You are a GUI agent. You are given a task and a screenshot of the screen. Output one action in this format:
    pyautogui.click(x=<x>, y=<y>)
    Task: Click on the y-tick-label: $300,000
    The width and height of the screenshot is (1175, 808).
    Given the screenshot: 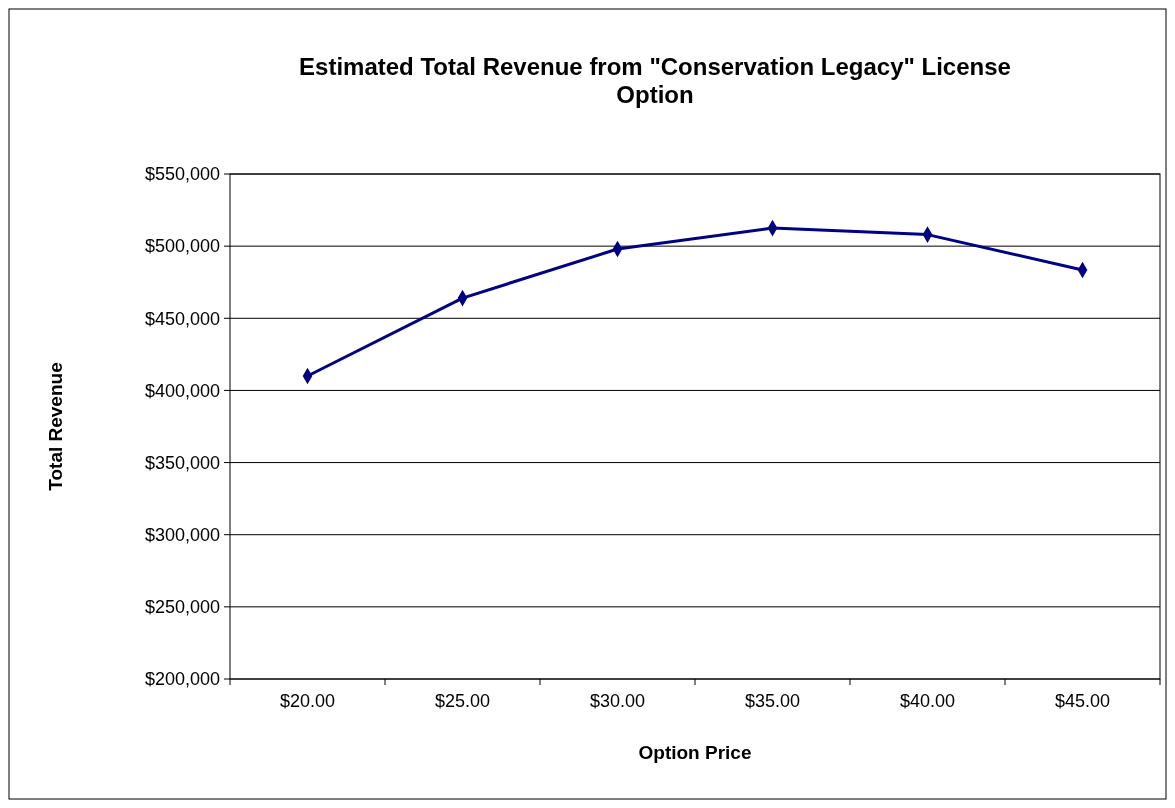 What is the action you would take?
    pyautogui.click(x=182, y=535)
    